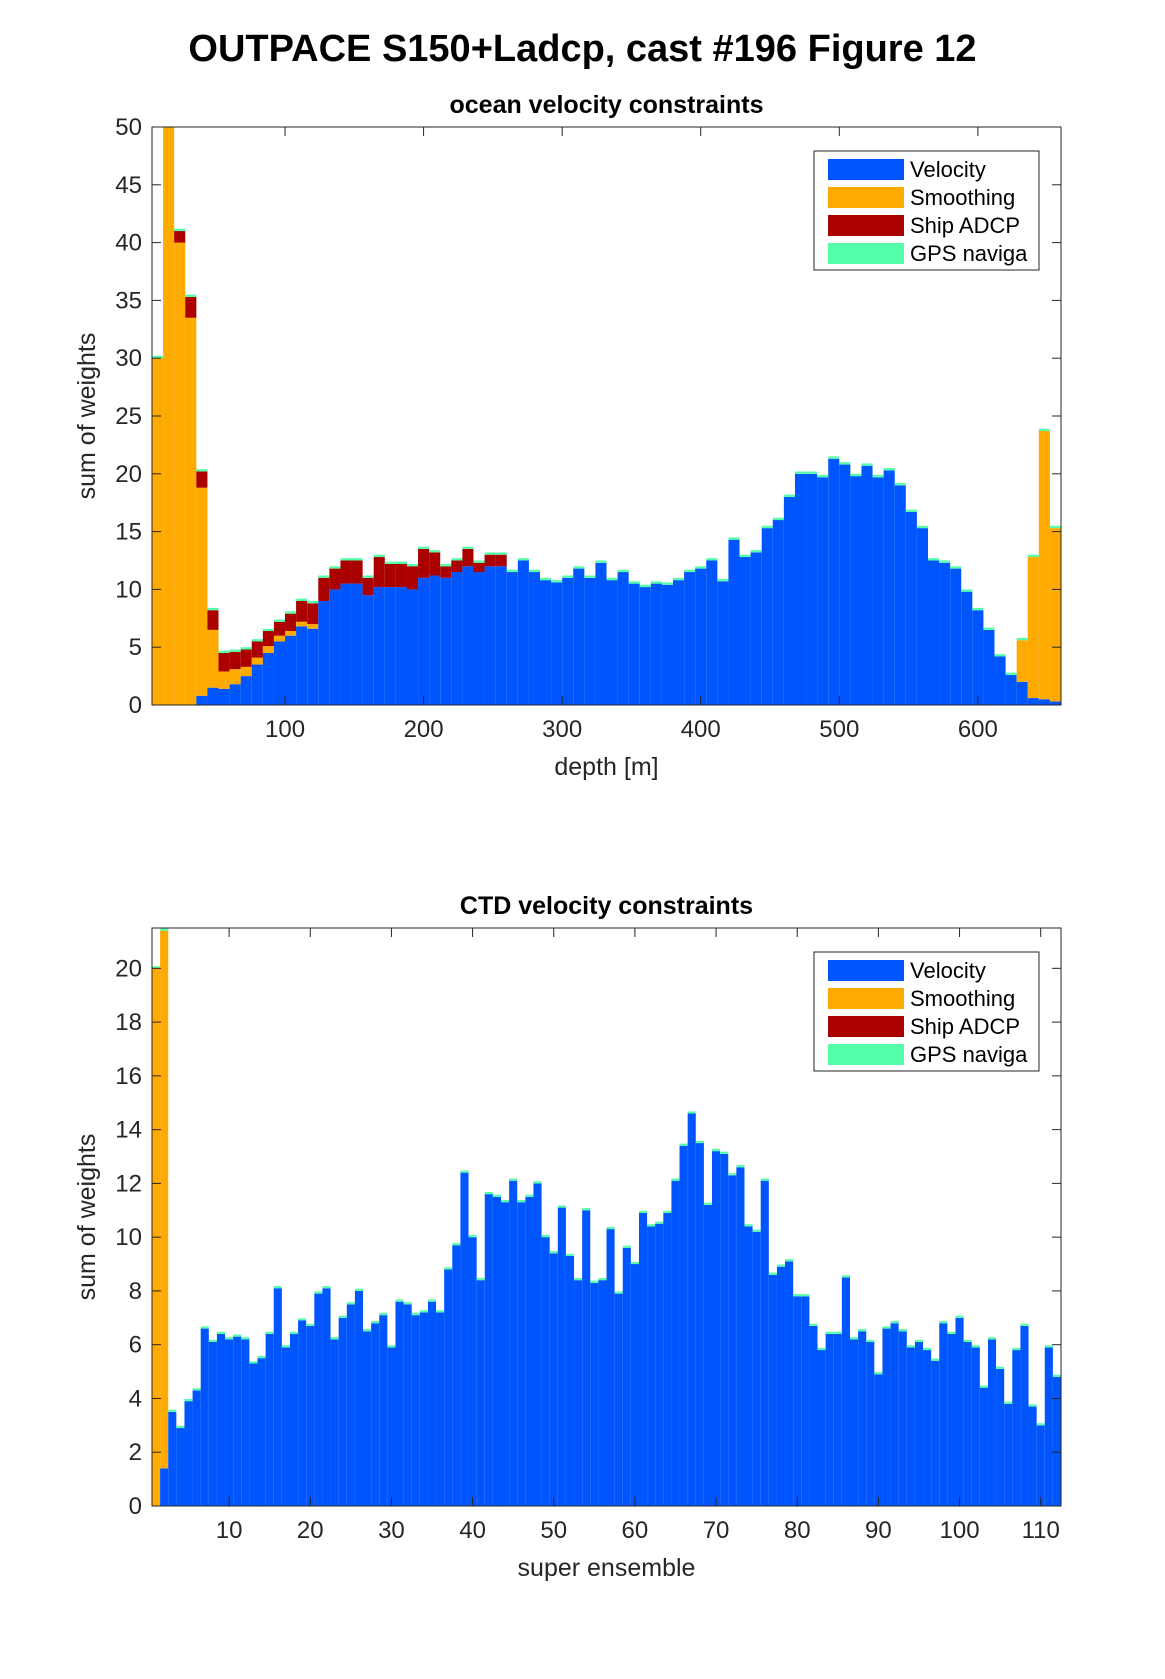 Image resolution: width=1165 pixels, height=1679 pixels. What do you see at coordinates (128, 127) in the screenshot?
I see `y-tick-label: 50` at bounding box center [128, 127].